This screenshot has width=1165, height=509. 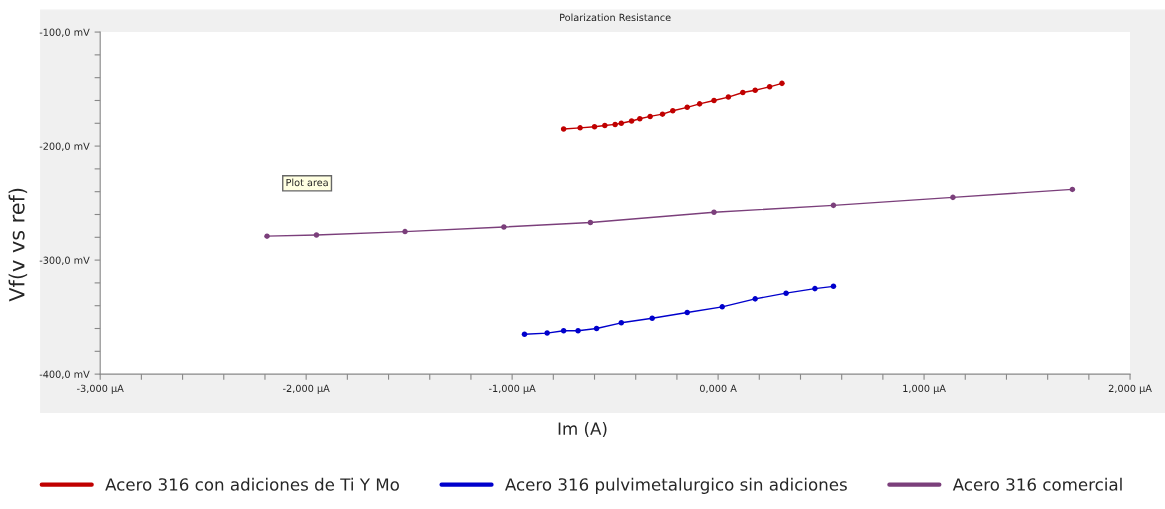 I want to click on x-tick-label: 2,000 µA, so click(x=1130, y=389).